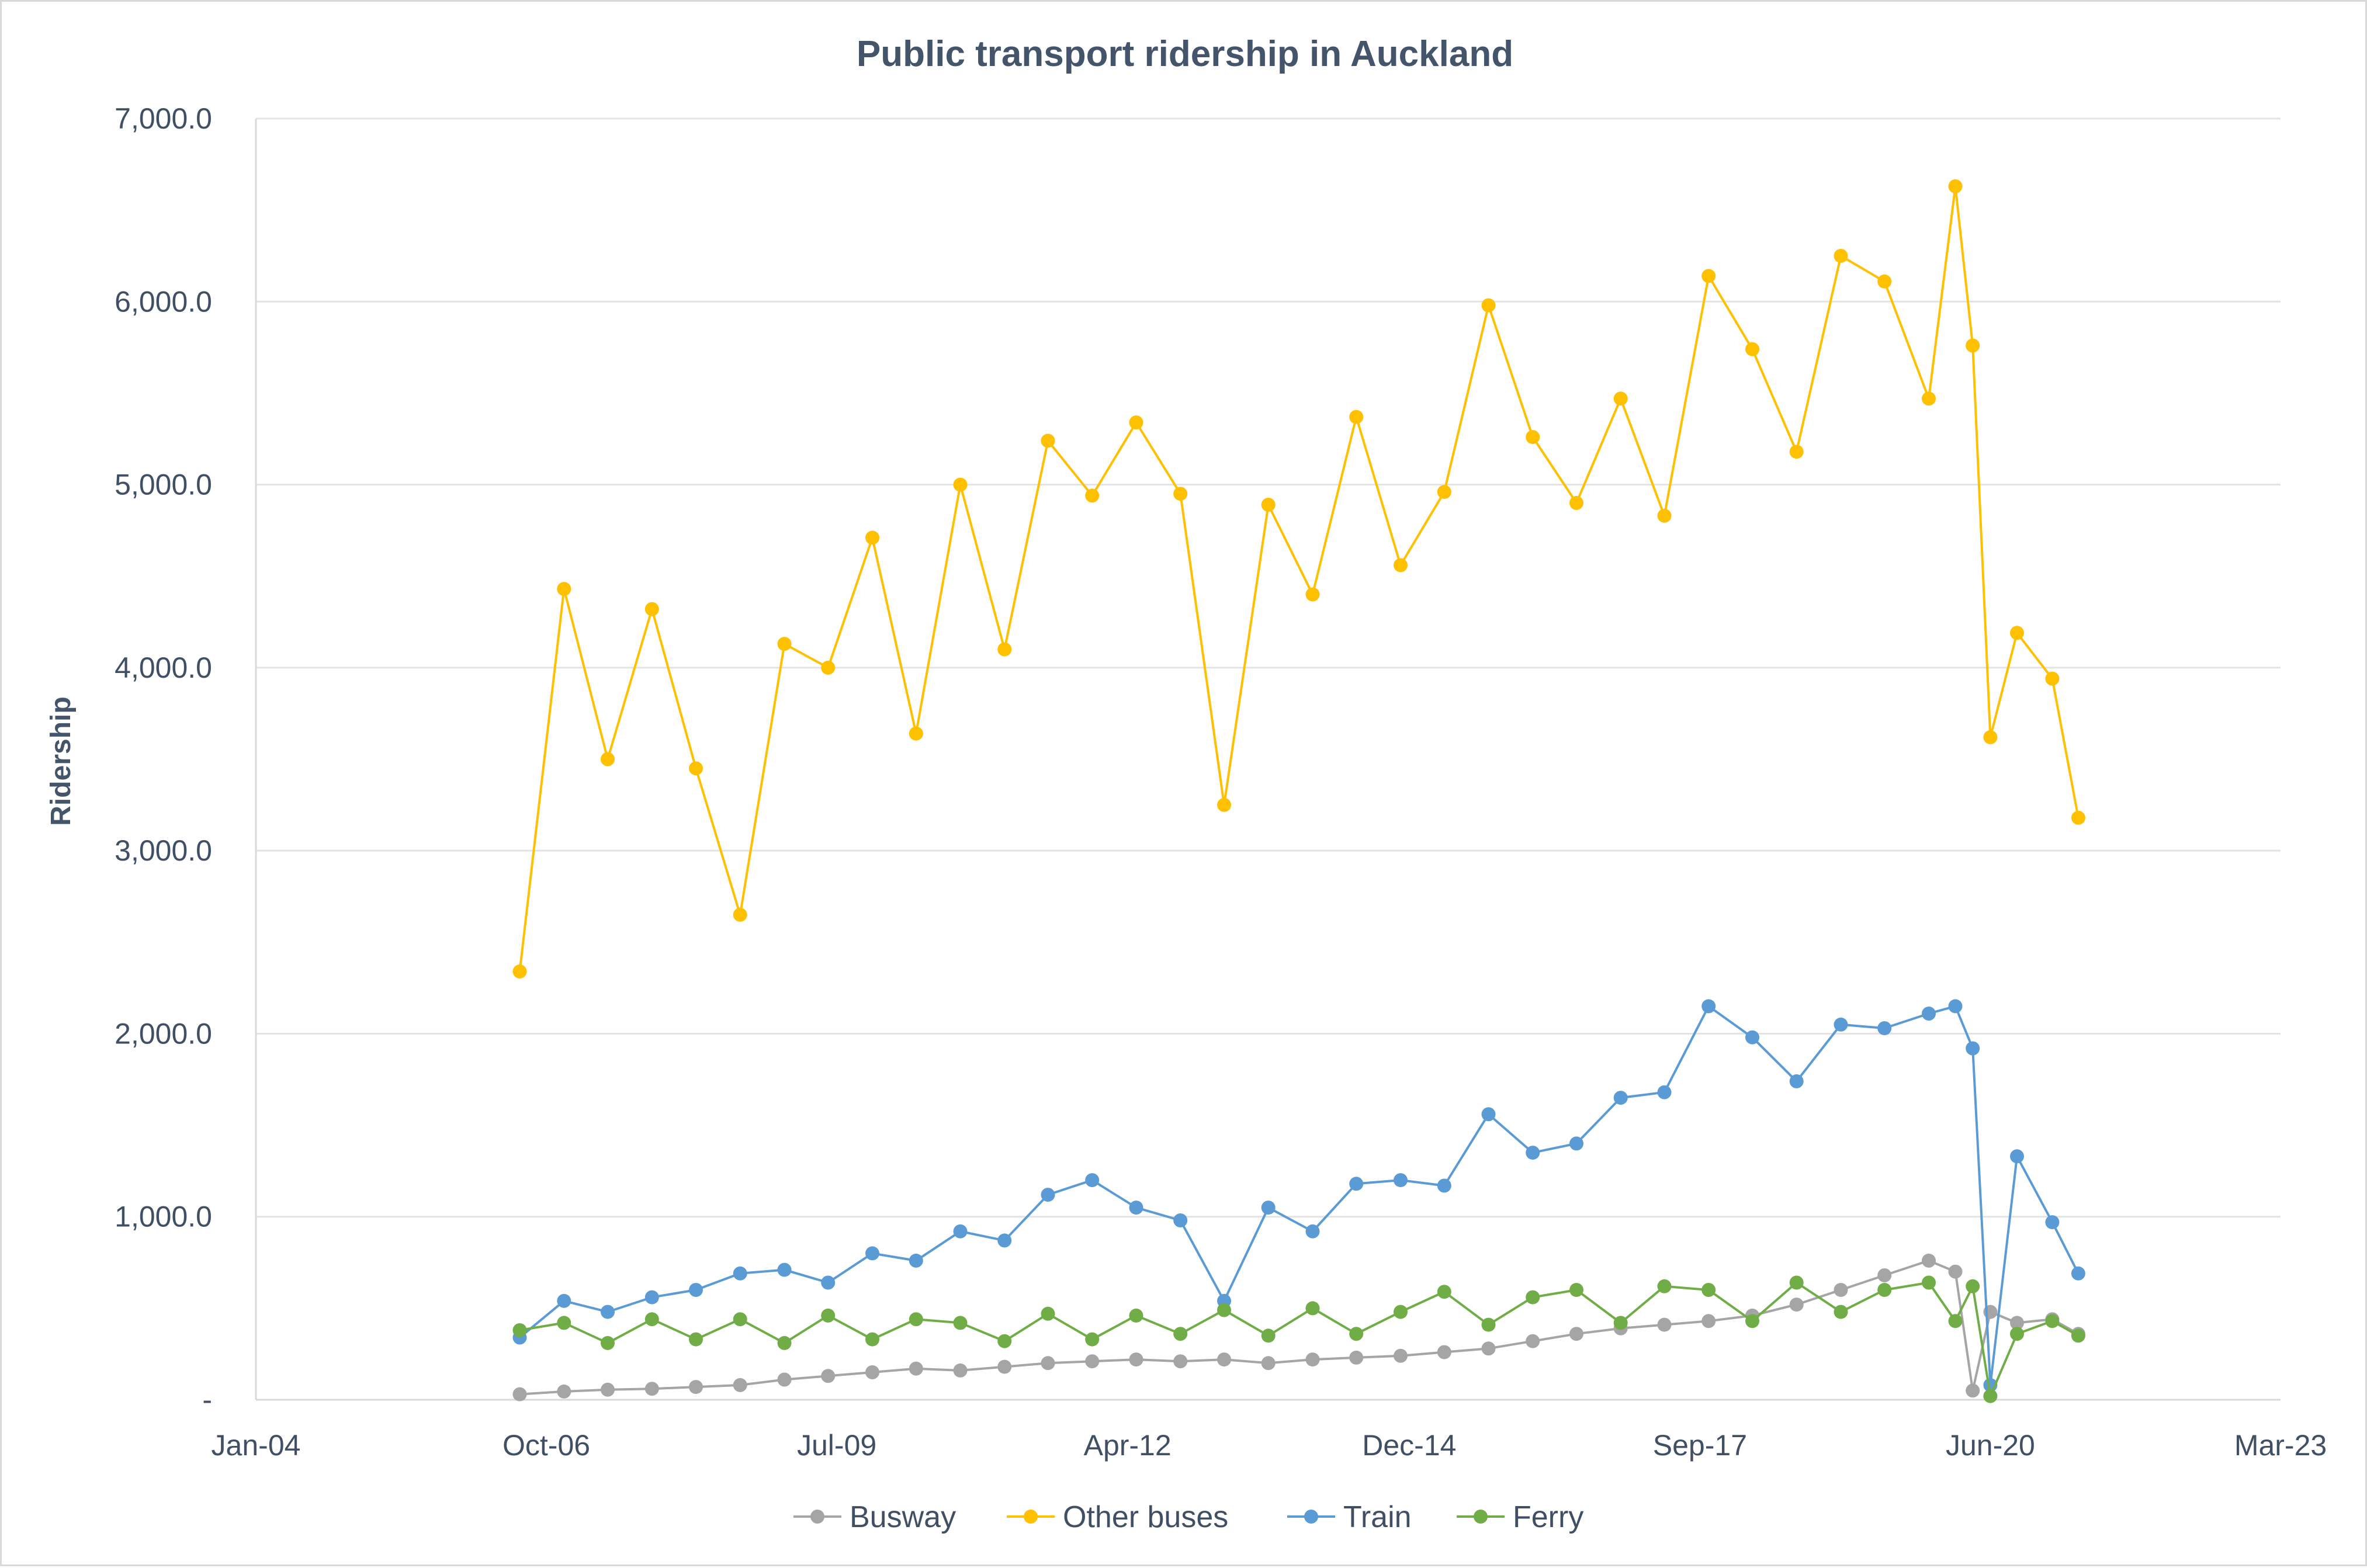 This screenshot has width=2367, height=1568. I want to click on y-tick-label: 2,000.0, so click(164, 1033).